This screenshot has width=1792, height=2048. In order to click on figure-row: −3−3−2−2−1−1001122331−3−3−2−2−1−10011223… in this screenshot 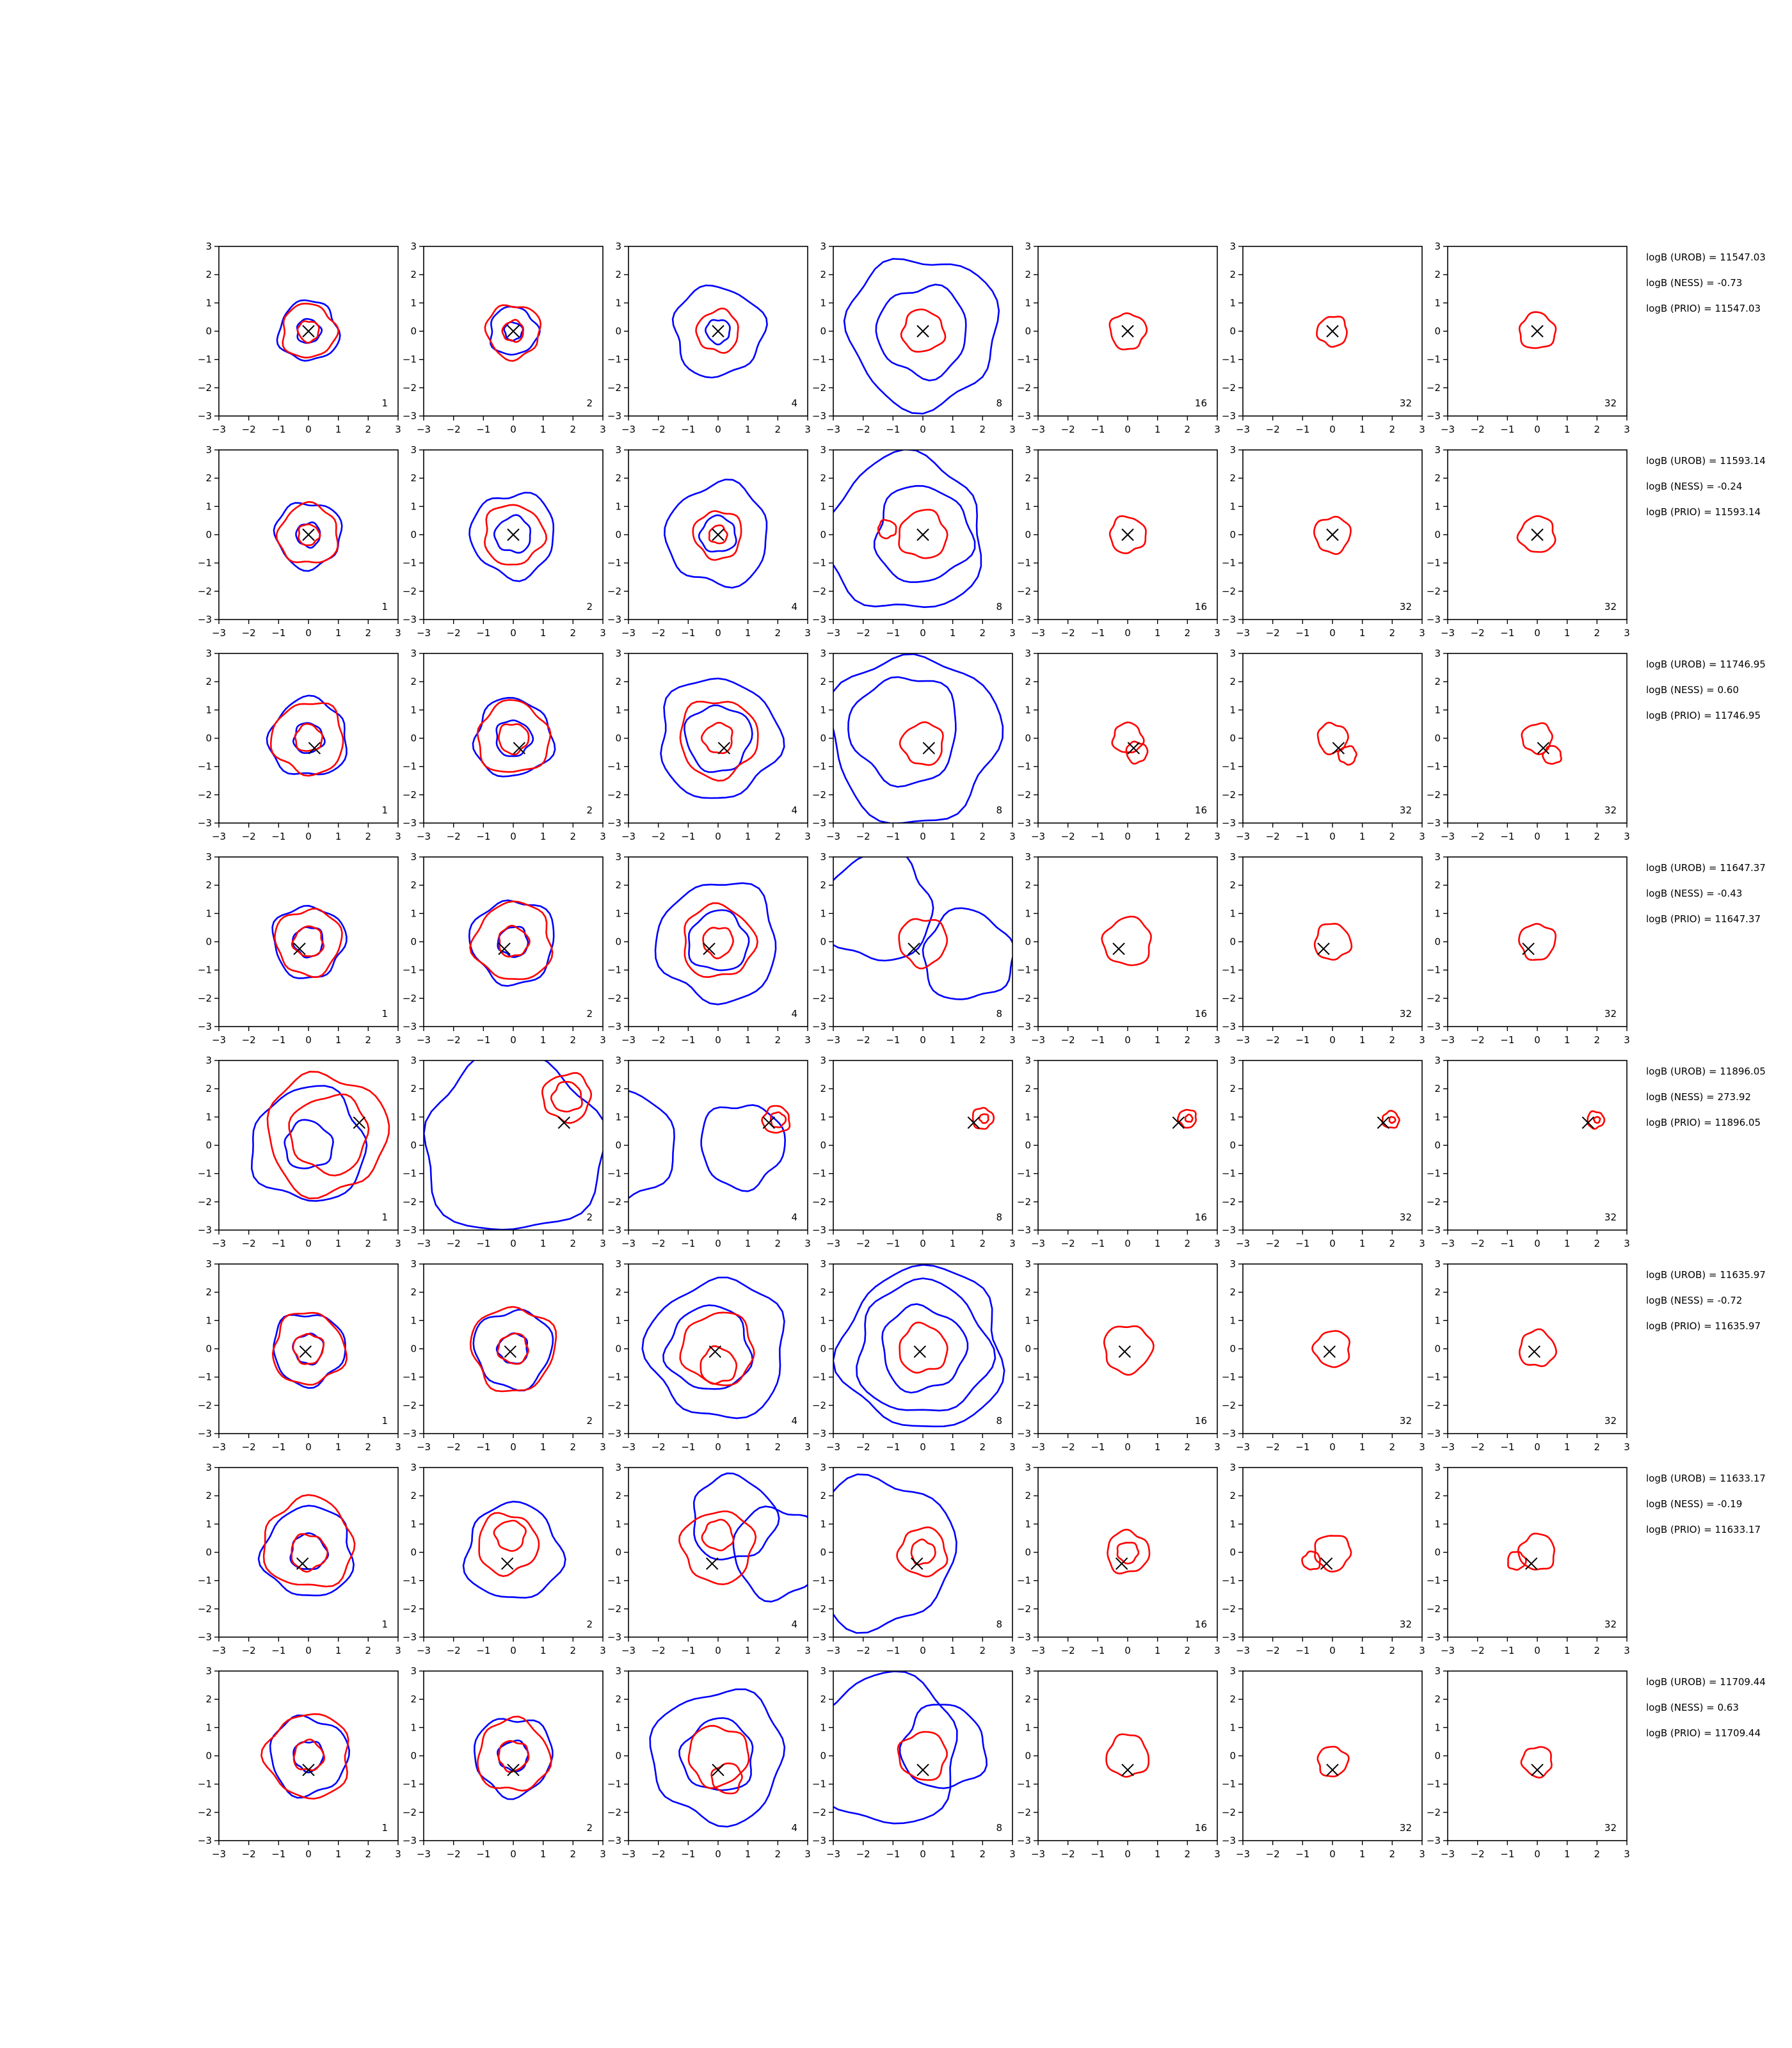, I will do `click(982, 541)`.